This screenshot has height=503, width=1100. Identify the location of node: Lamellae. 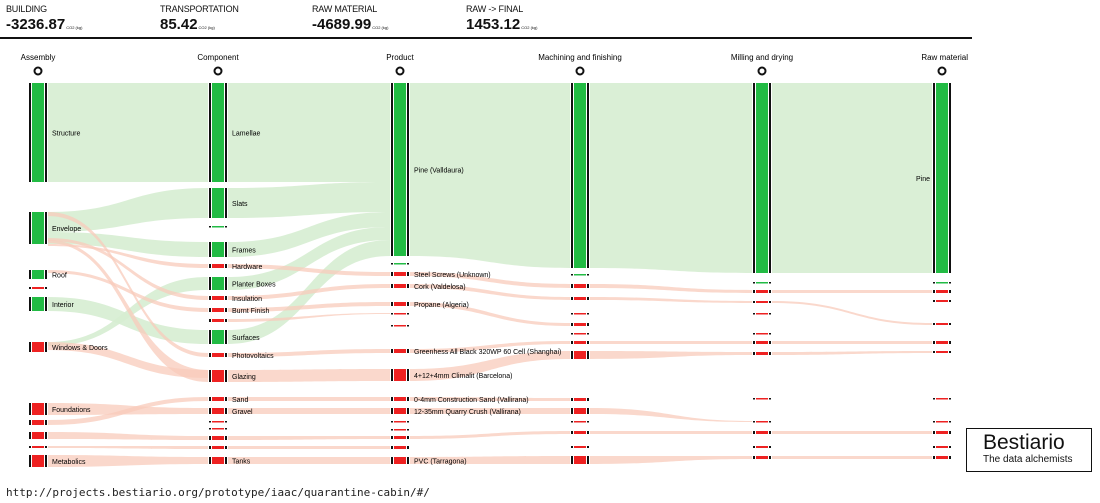
(235, 132).